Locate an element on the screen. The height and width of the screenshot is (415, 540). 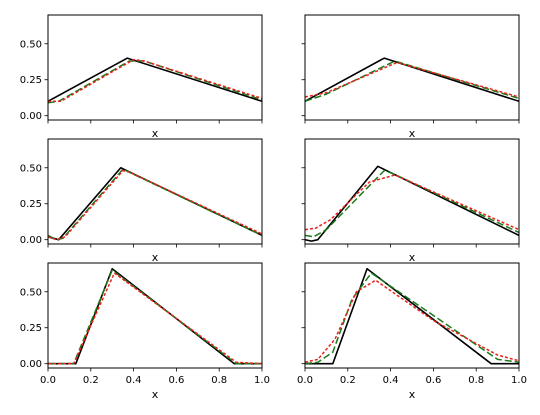
panel-3: 0.00 0.25 0.50 x is located at coordinates (141, 201).